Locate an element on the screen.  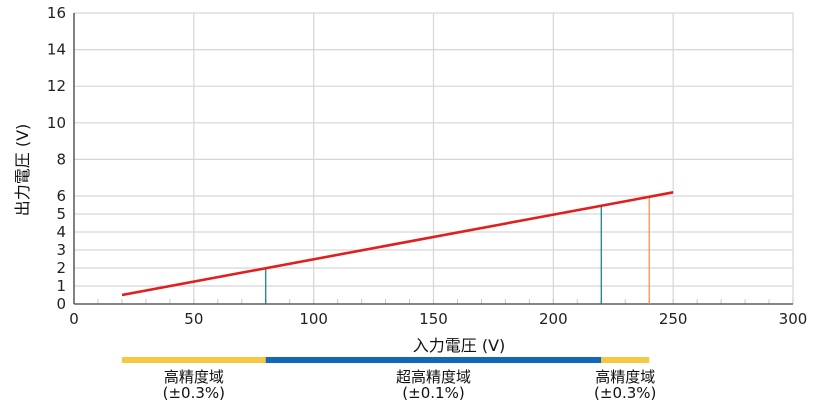
y-tick-label: 5 is located at coordinates (61, 214).